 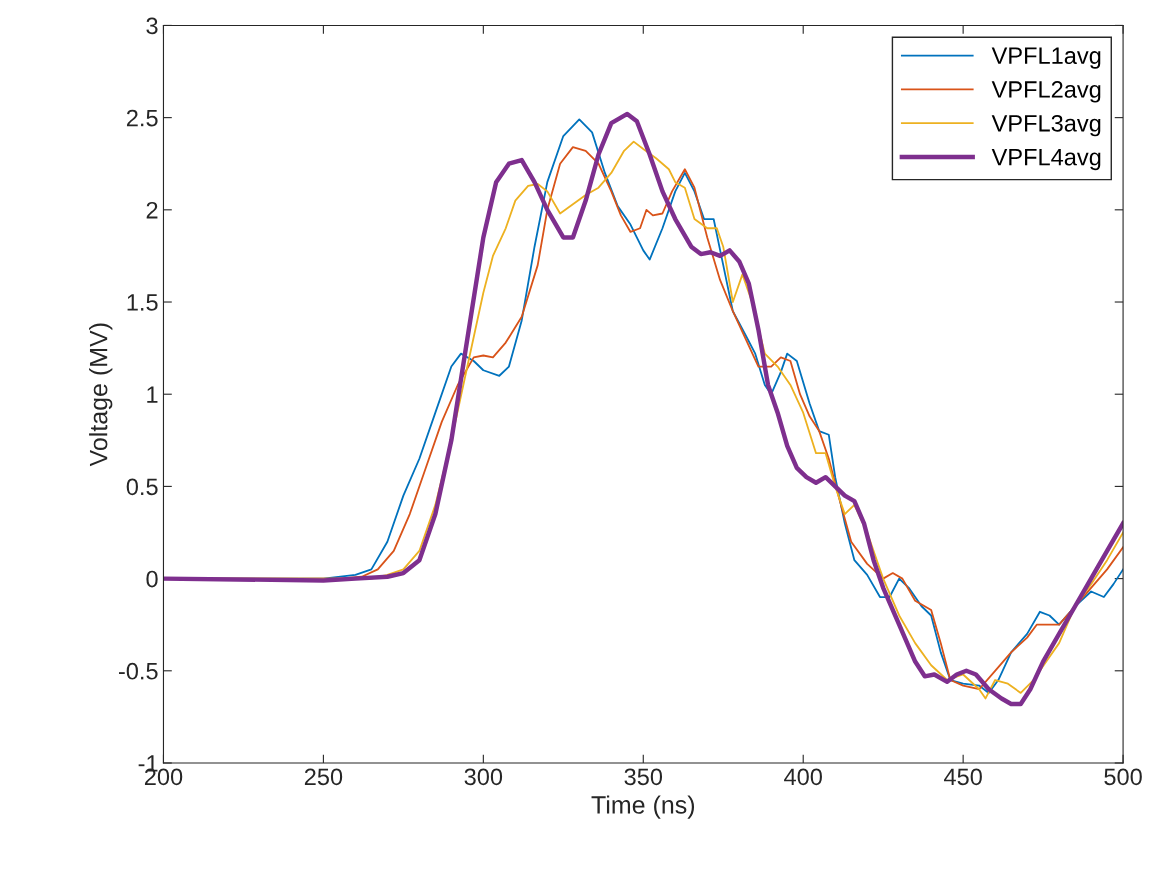 I want to click on x-tick-label: 450, so click(x=962, y=777).